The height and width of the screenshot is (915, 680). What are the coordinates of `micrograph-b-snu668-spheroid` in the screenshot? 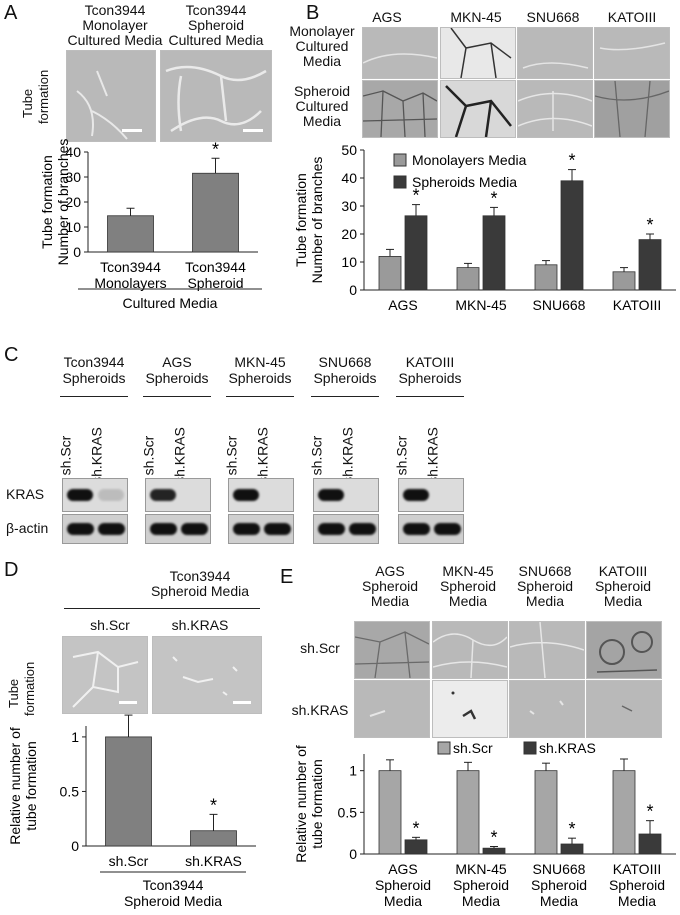 It's located at (555, 109).